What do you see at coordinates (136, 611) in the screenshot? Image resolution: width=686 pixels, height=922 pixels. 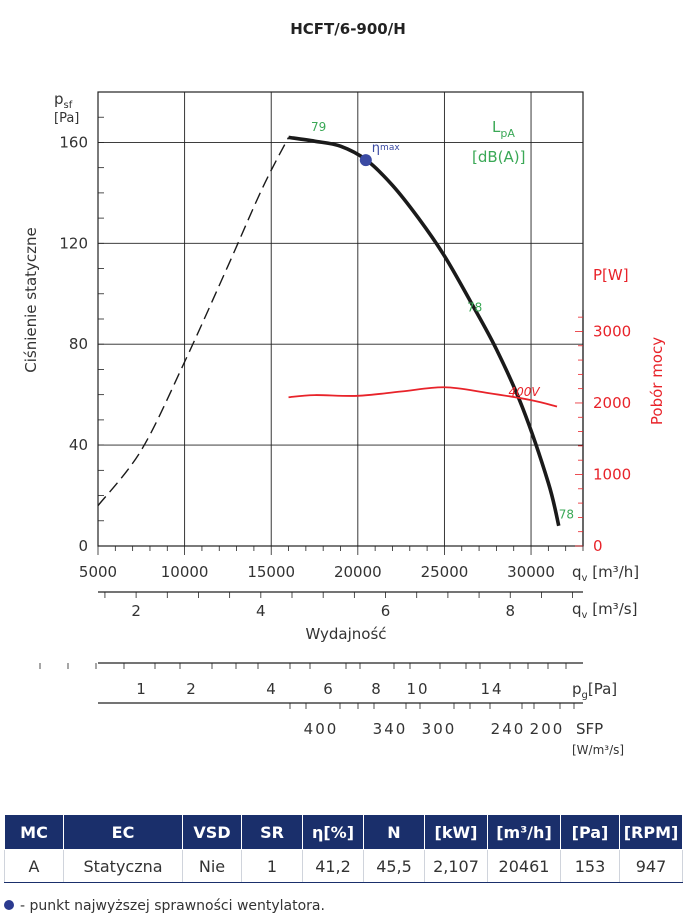 I see `x2-tick-label: 2` at bounding box center [136, 611].